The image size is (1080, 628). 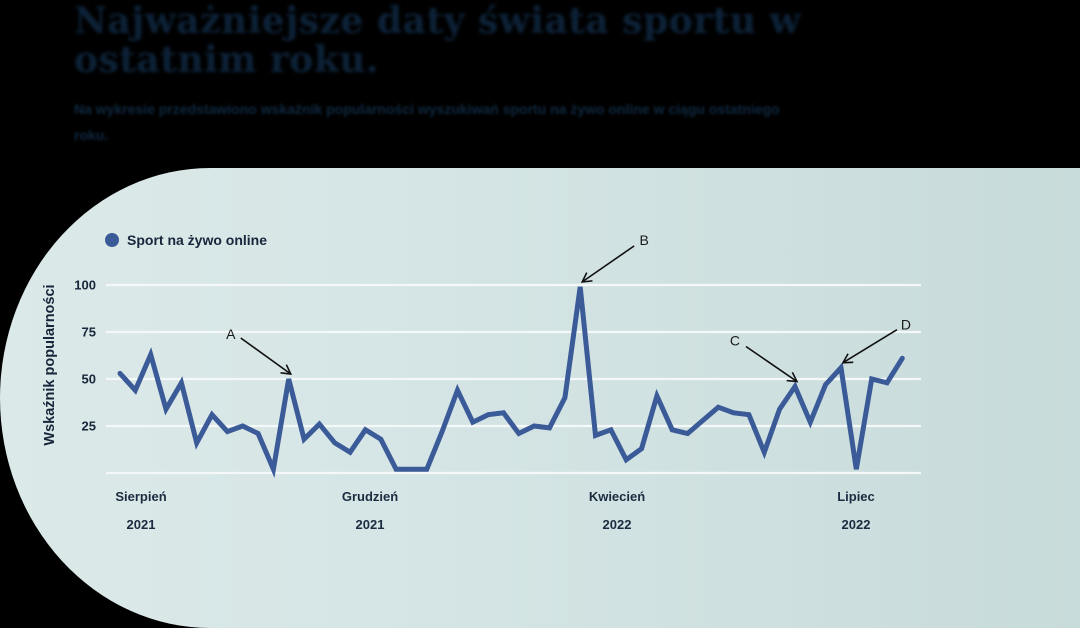 I want to click on x-tick-grudzien-2021: Grudzień 2021, so click(x=370, y=510).